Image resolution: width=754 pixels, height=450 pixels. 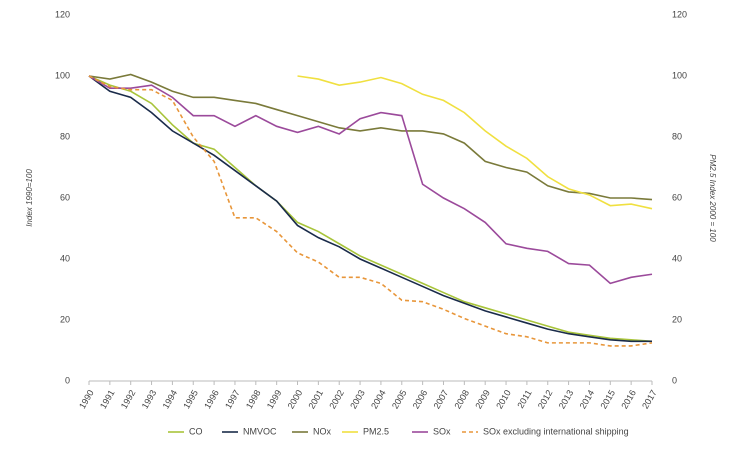 What do you see at coordinates (196, 431) in the screenshot?
I see `legend-label: CO` at bounding box center [196, 431].